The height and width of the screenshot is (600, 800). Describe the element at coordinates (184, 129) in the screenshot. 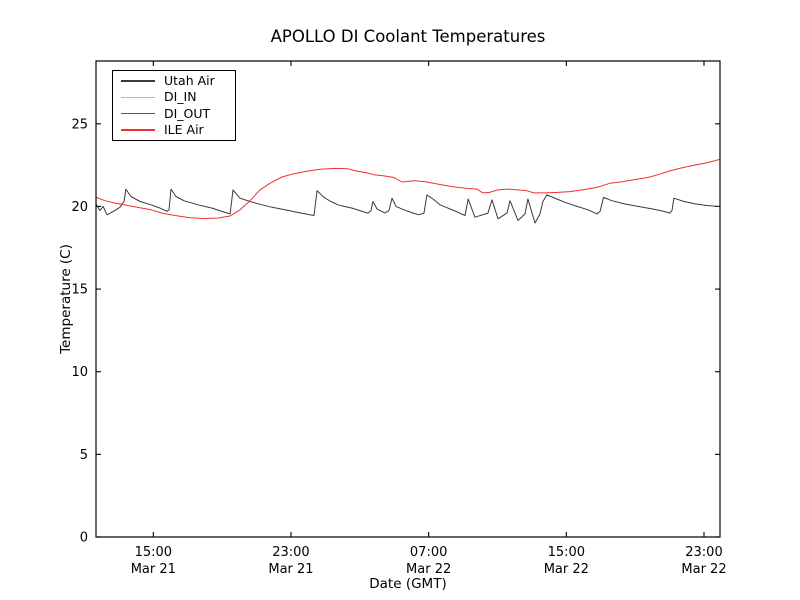

I see `legend-label-ile-air: ILE Air` at that location.